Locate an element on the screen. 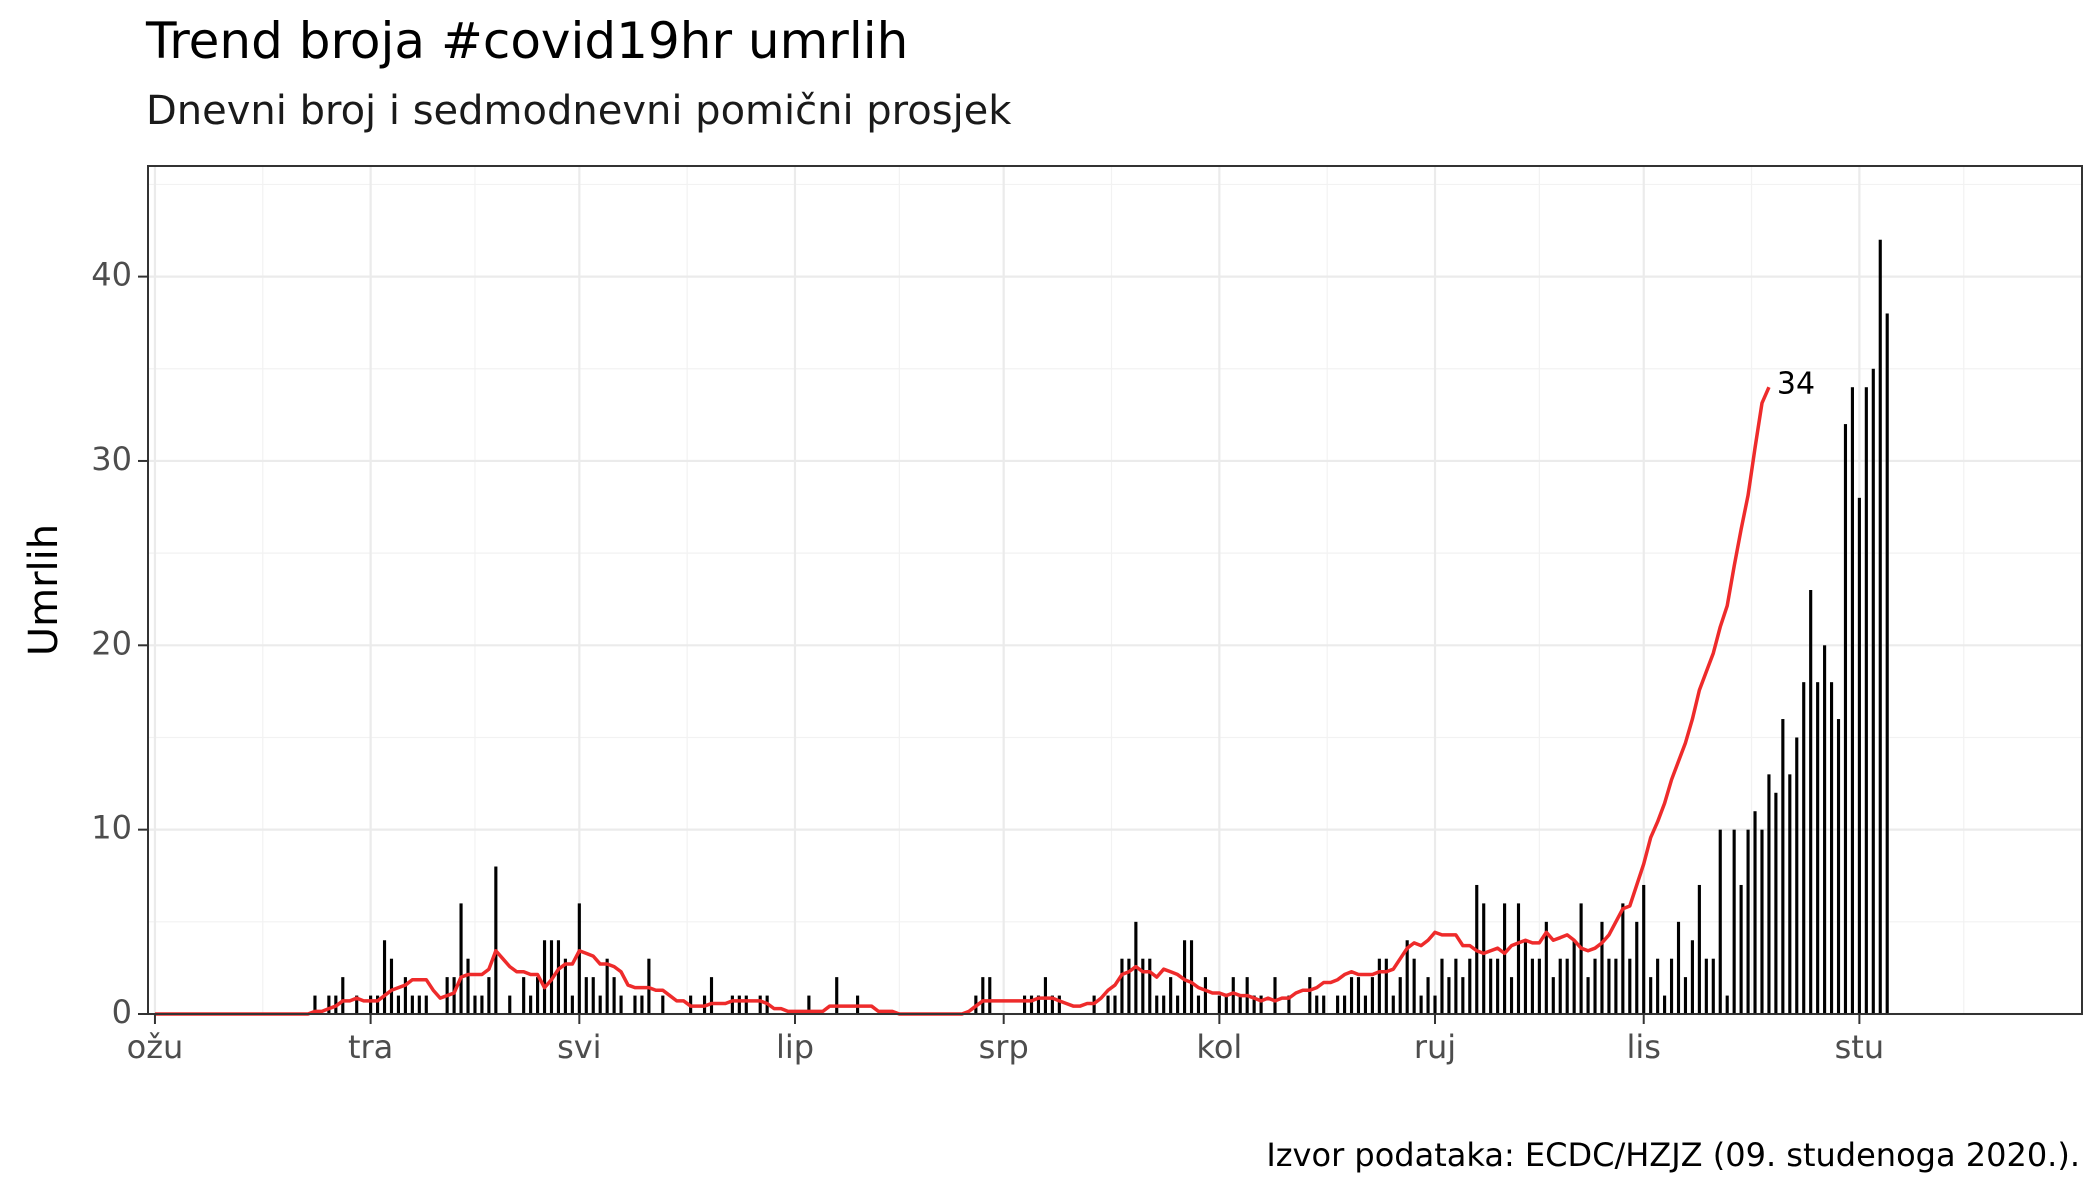  y-axis: 0 10 20 30 40 is located at coordinates (119, 643).